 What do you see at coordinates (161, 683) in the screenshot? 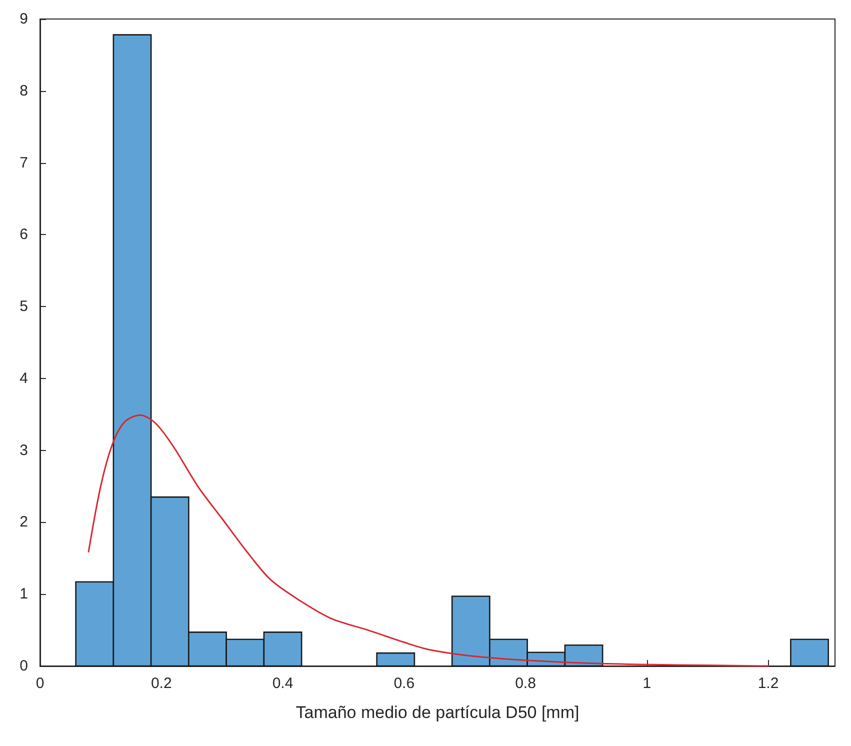
I see `x-tick-label: 0.2` at bounding box center [161, 683].